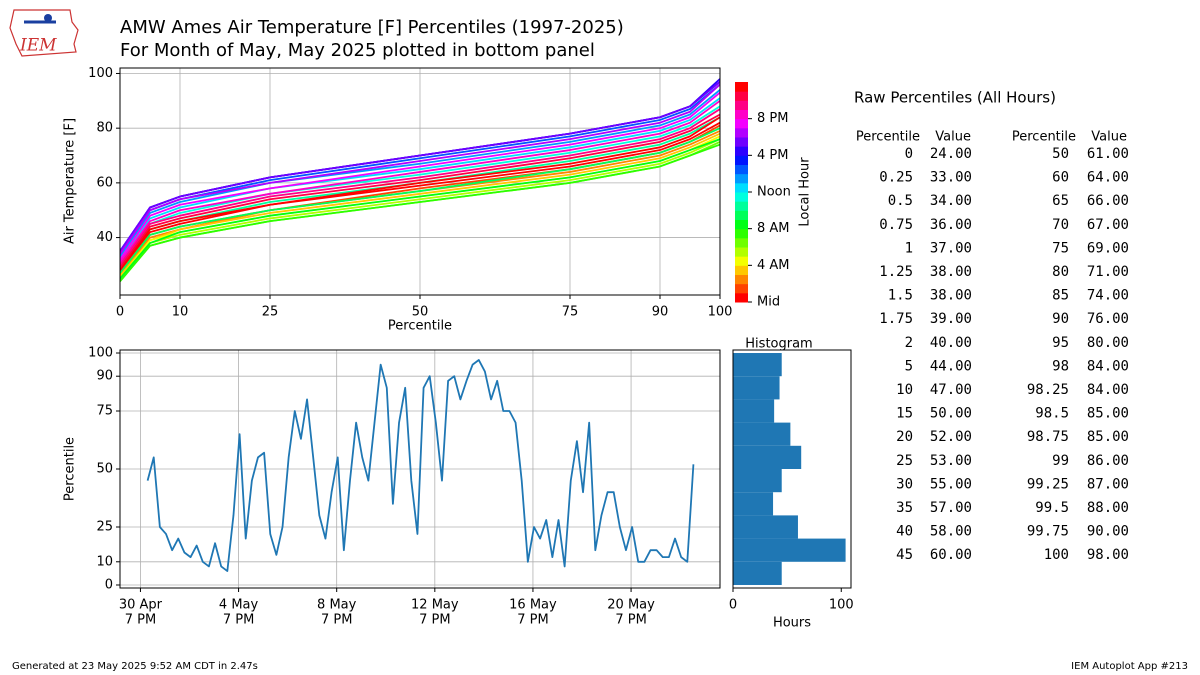 The width and height of the screenshot is (1200, 675). Describe the element at coordinates (909, 154) in the screenshot. I see `table-cell: 0` at that location.